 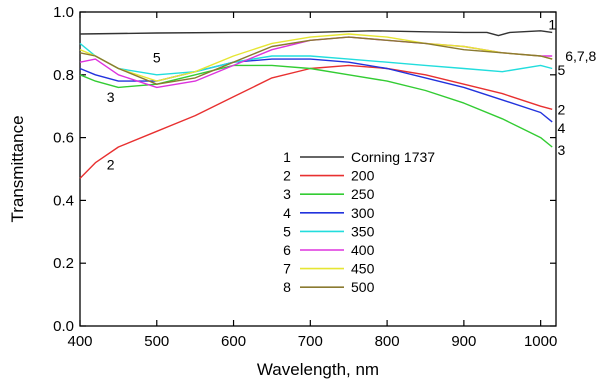 I want to click on y-tick-label: 0.2, so click(x=63, y=263).